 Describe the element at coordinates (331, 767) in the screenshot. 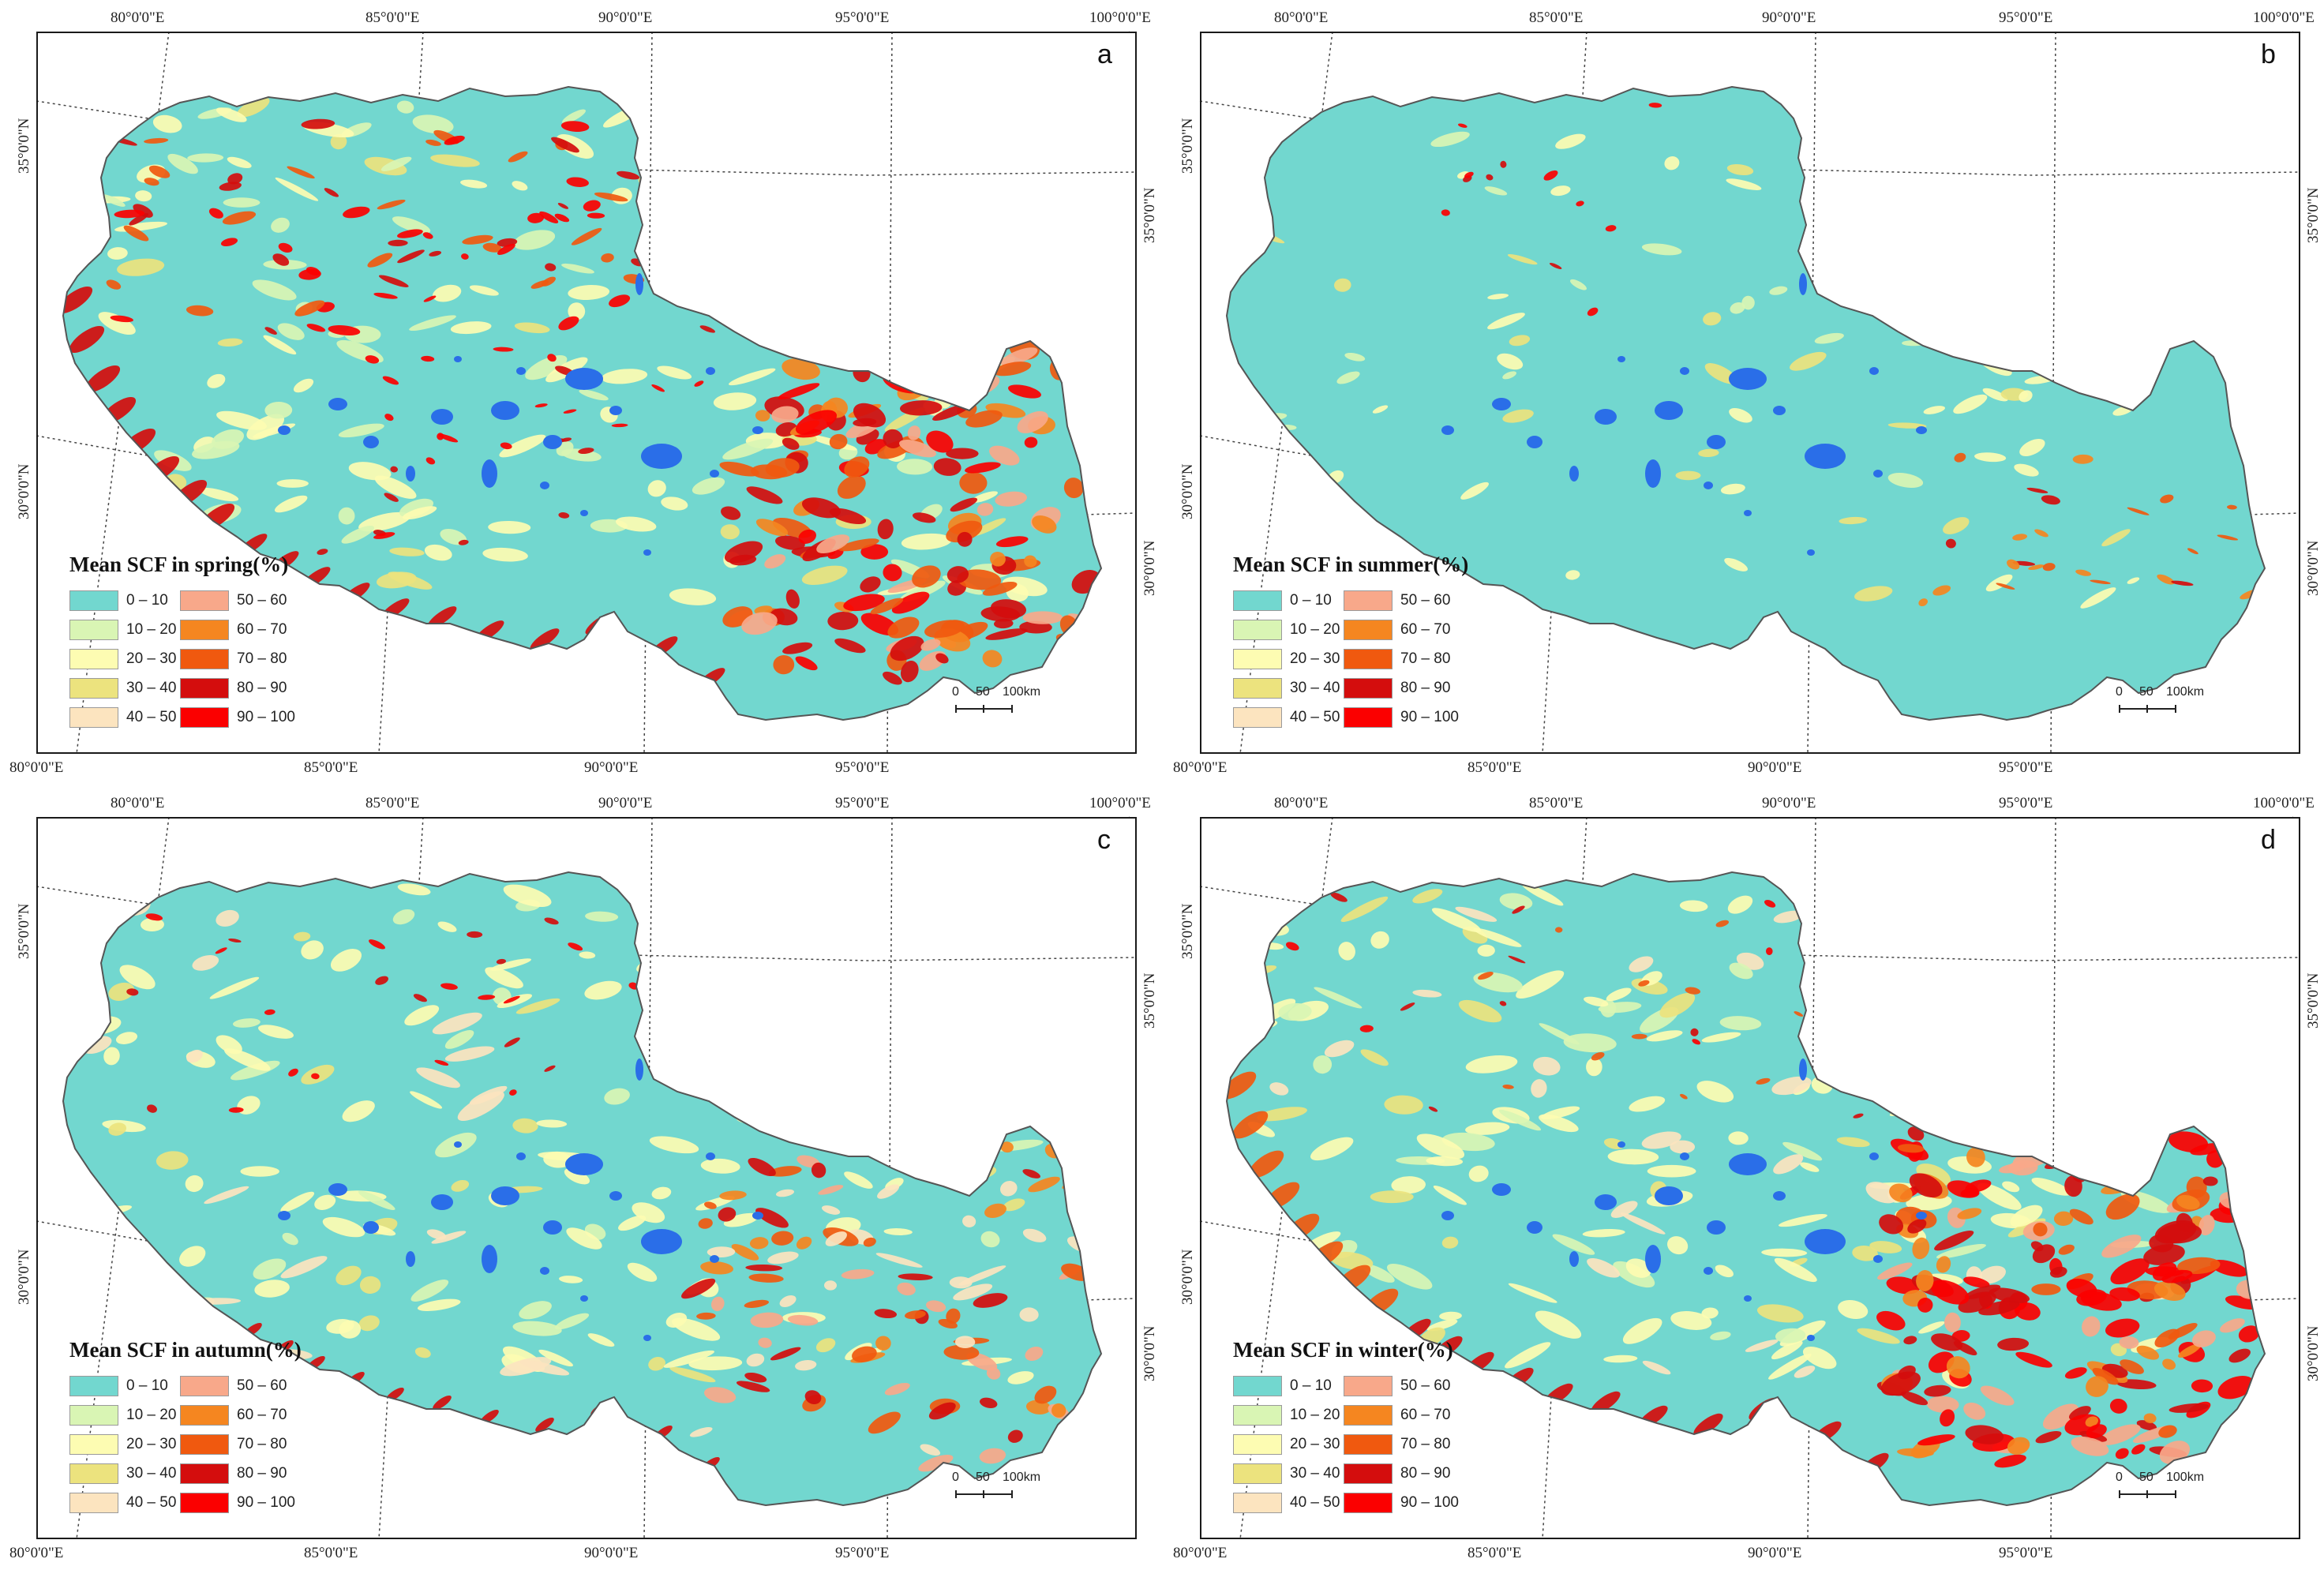

I see `longitude-label-bottom: 85°0'0"E` at that location.